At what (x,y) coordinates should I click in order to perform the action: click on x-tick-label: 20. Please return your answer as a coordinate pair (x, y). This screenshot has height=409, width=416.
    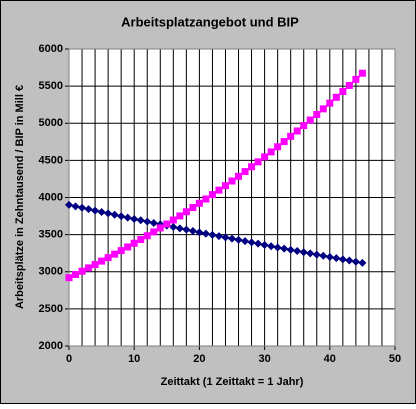
    Looking at the image, I should click on (199, 359).